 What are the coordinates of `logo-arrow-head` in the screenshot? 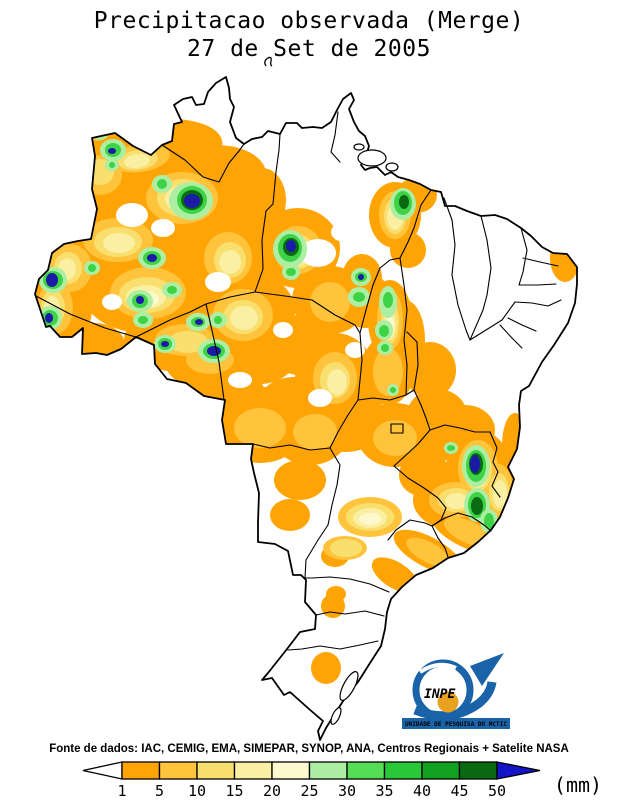 It's located at (487, 669).